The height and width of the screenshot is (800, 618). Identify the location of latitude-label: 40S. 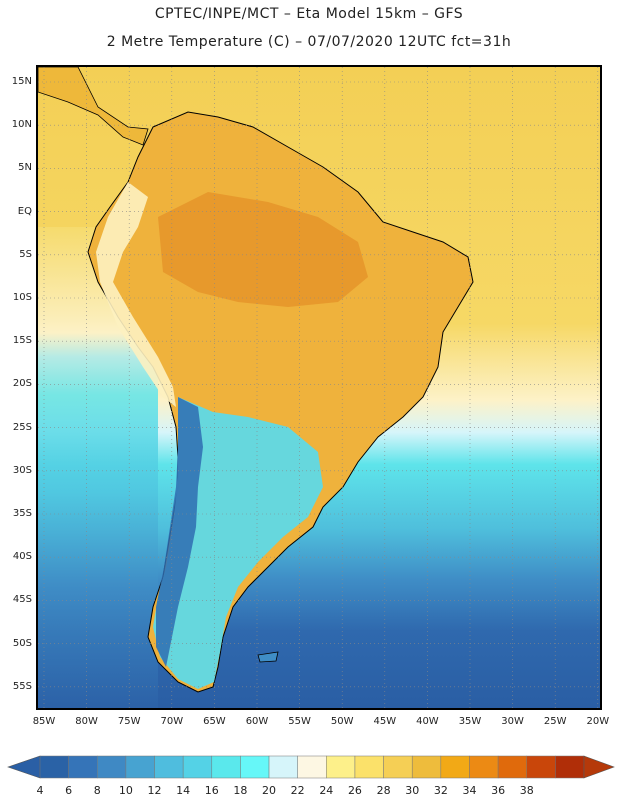
(22, 557).